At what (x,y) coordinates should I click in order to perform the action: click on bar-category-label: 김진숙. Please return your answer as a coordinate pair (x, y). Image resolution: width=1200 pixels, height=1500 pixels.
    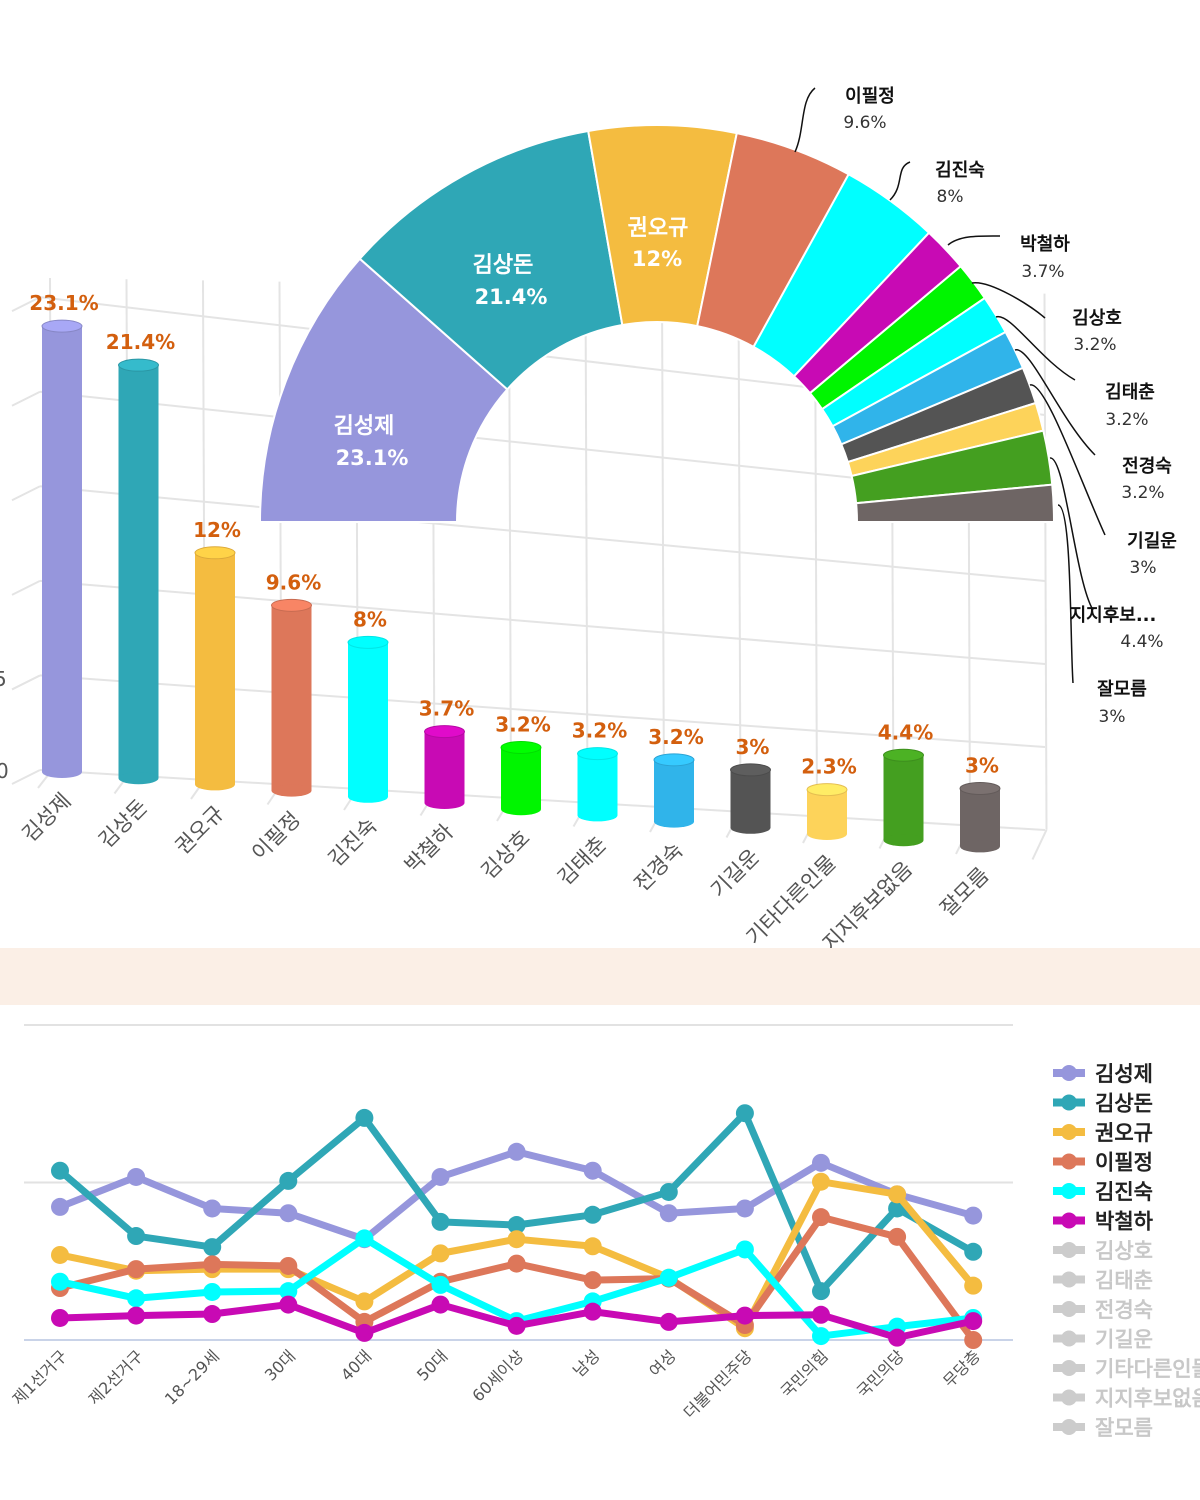
    Looking at the image, I should click on (353, 842).